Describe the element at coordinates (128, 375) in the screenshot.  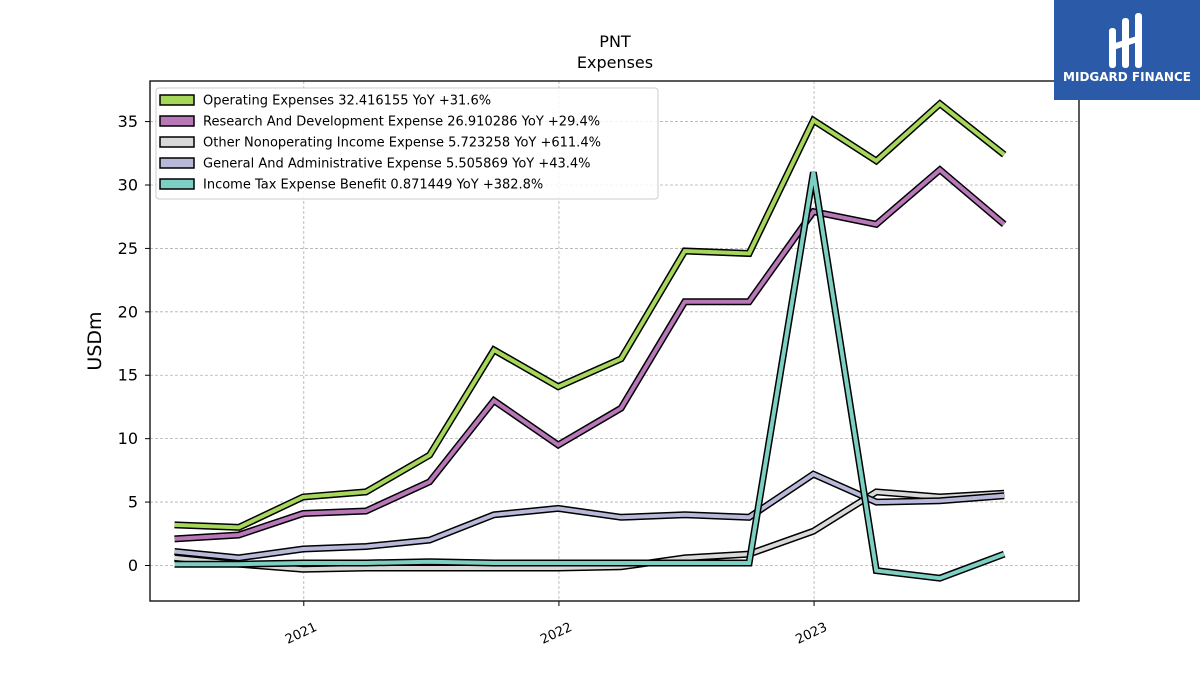
I see `y-tick-label: 15` at that location.